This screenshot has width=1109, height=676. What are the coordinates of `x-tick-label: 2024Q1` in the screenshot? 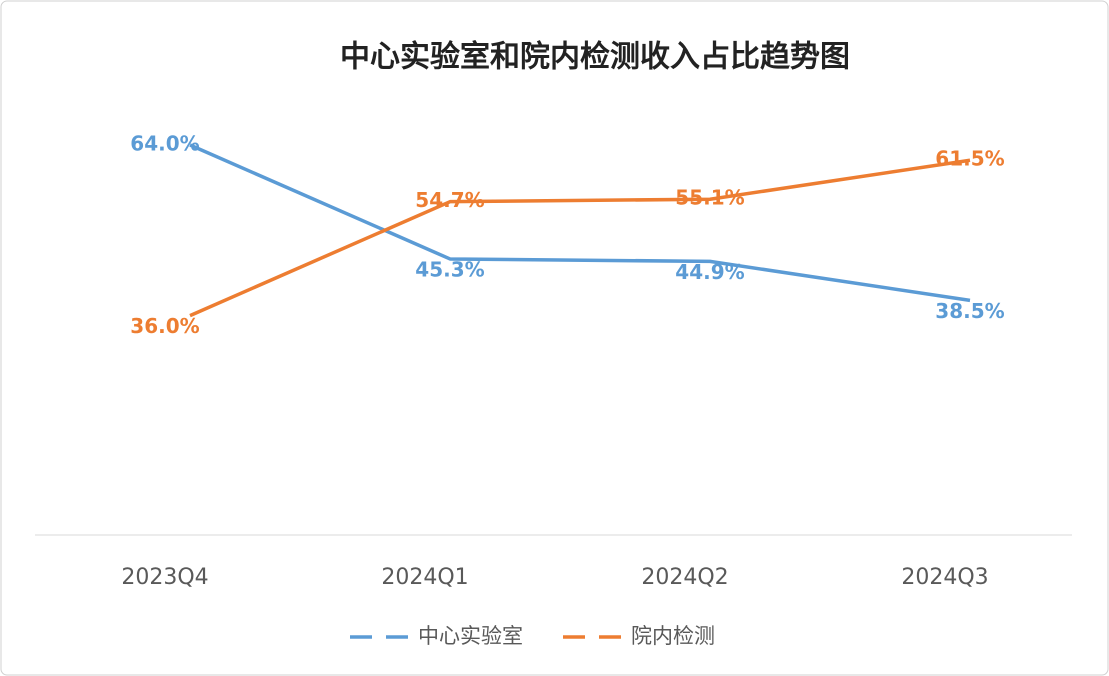 It's located at (424, 577).